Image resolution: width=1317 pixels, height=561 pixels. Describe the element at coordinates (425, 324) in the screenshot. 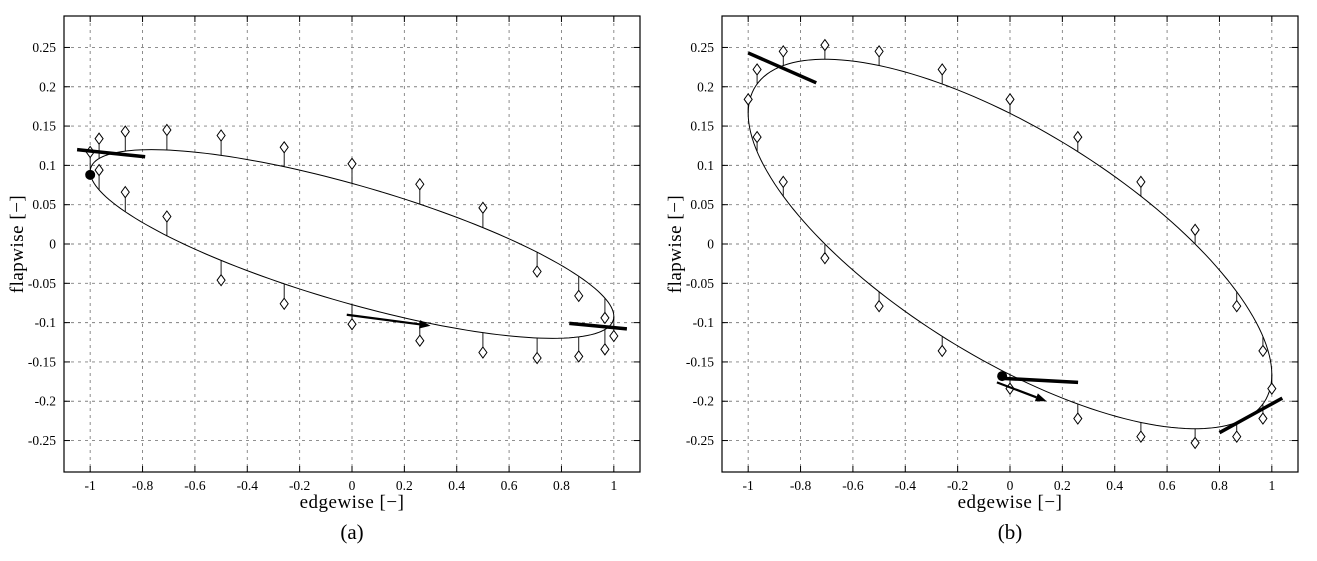

I see `direction-arrow-head` at that location.